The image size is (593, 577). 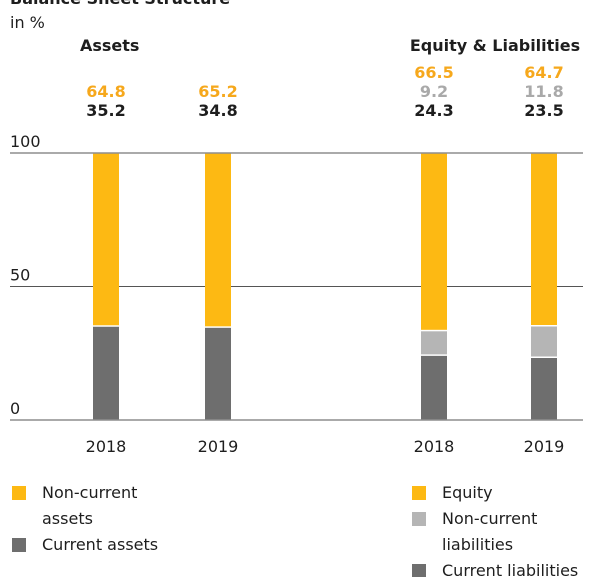 I want to click on legend-item: Non-current assets, so click(x=102, y=506).